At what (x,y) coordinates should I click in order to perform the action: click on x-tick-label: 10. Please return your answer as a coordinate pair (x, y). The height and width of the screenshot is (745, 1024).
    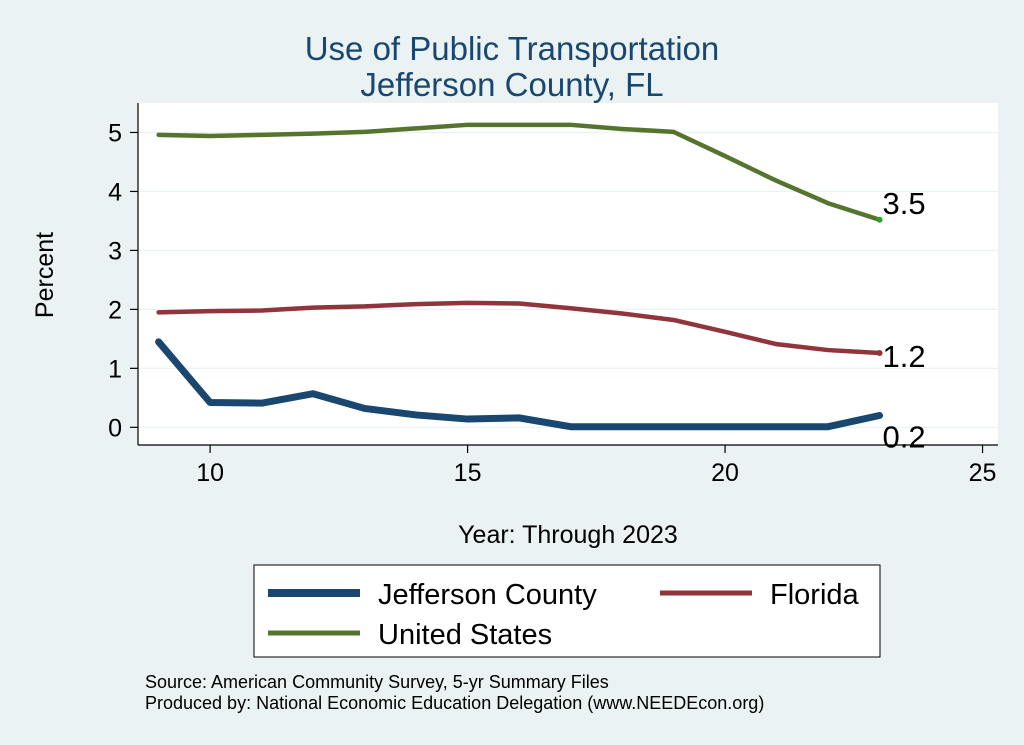
    Looking at the image, I should click on (210, 473).